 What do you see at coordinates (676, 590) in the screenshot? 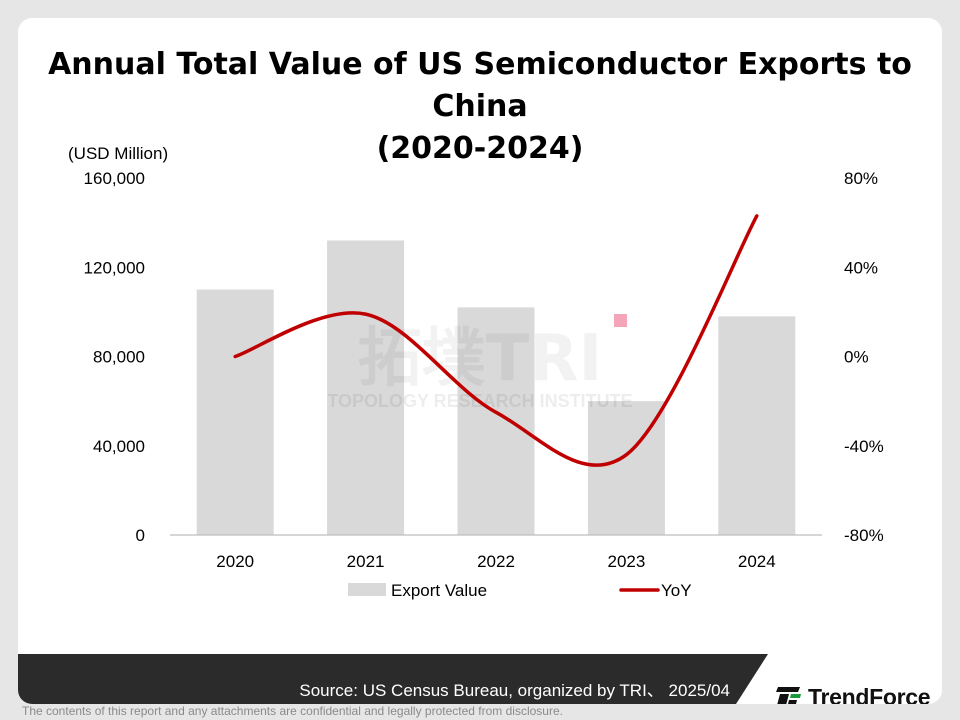
I see `legend-label-yoy: YoY` at bounding box center [676, 590].